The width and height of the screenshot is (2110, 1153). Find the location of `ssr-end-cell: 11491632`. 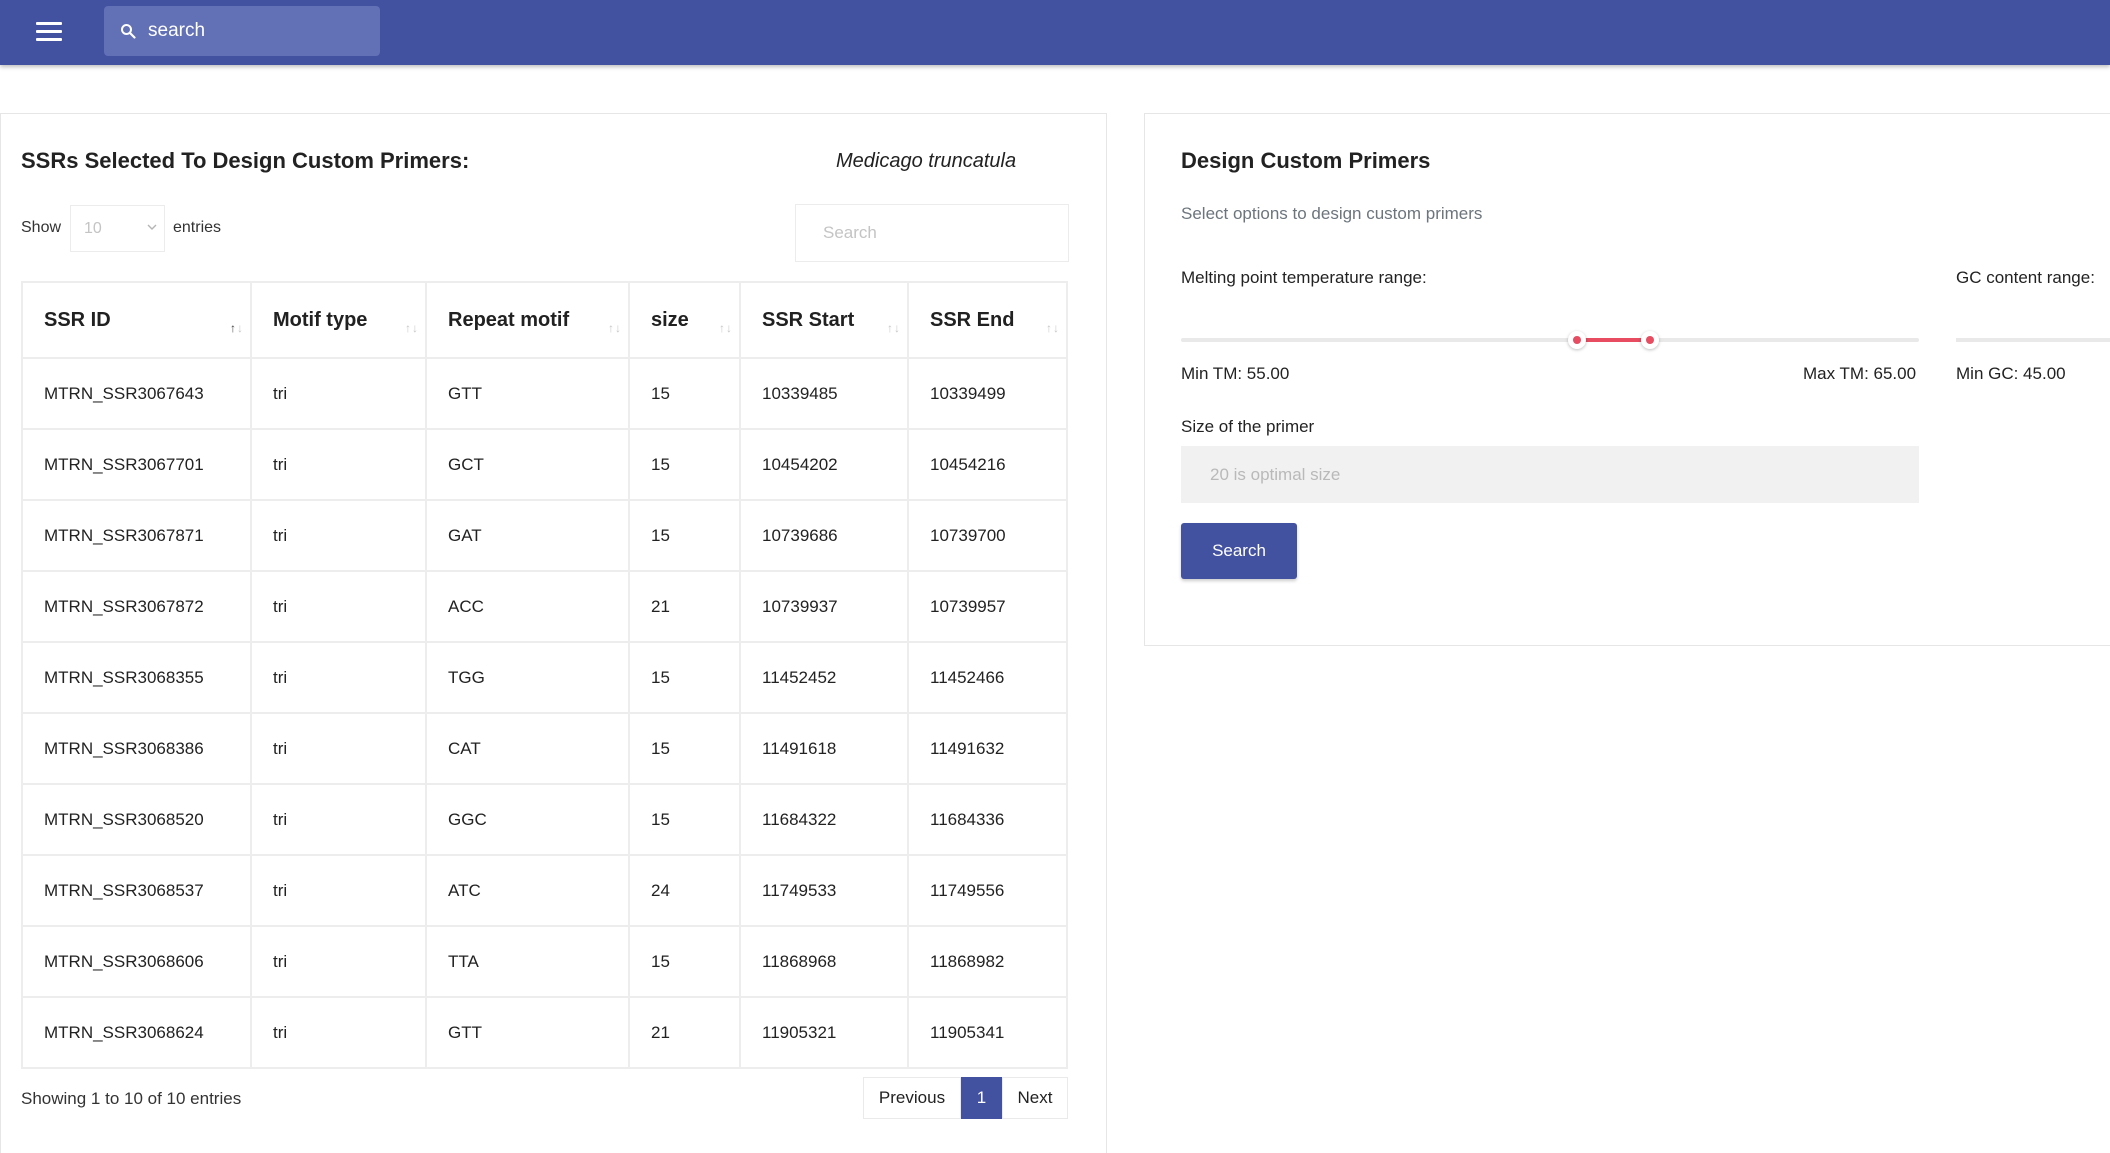

ssr-end-cell: 11491632 is located at coordinates (988, 749).